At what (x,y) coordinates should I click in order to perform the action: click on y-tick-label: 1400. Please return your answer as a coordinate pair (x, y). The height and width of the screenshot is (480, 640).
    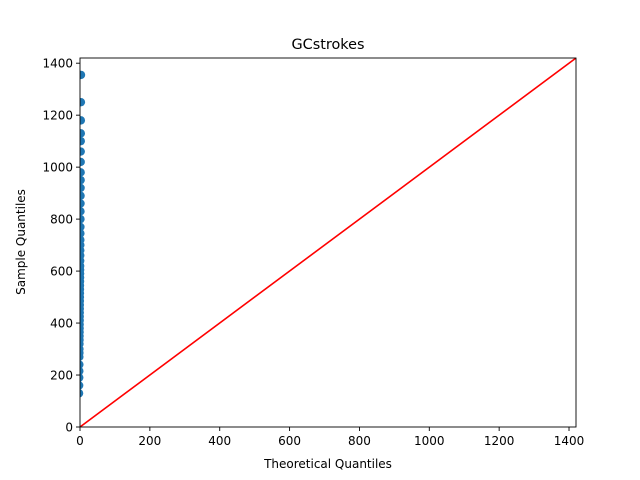
    Looking at the image, I should click on (57, 64).